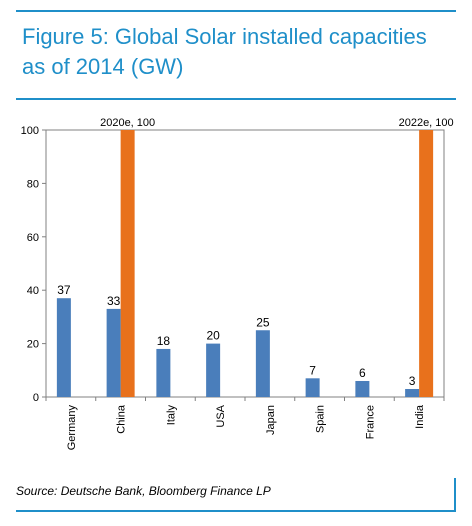 The height and width of the screenshot is (526, 472). I want to click on side-rule, so click(455, 495).